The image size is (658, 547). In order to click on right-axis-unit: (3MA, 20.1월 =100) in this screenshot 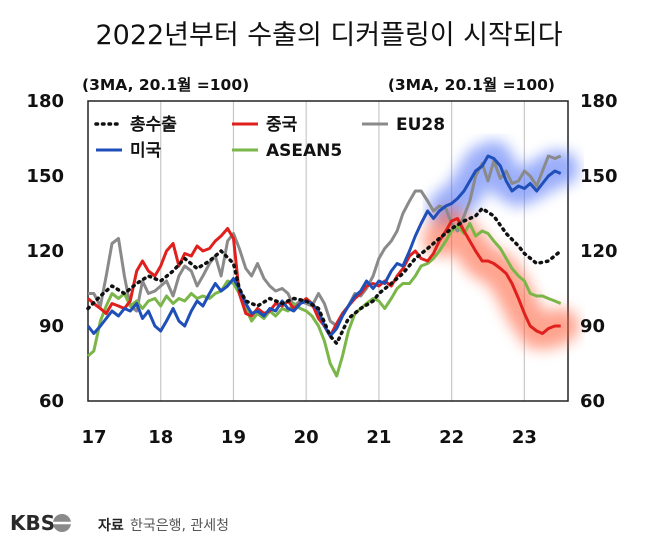, I will do `click(471, 85)`.